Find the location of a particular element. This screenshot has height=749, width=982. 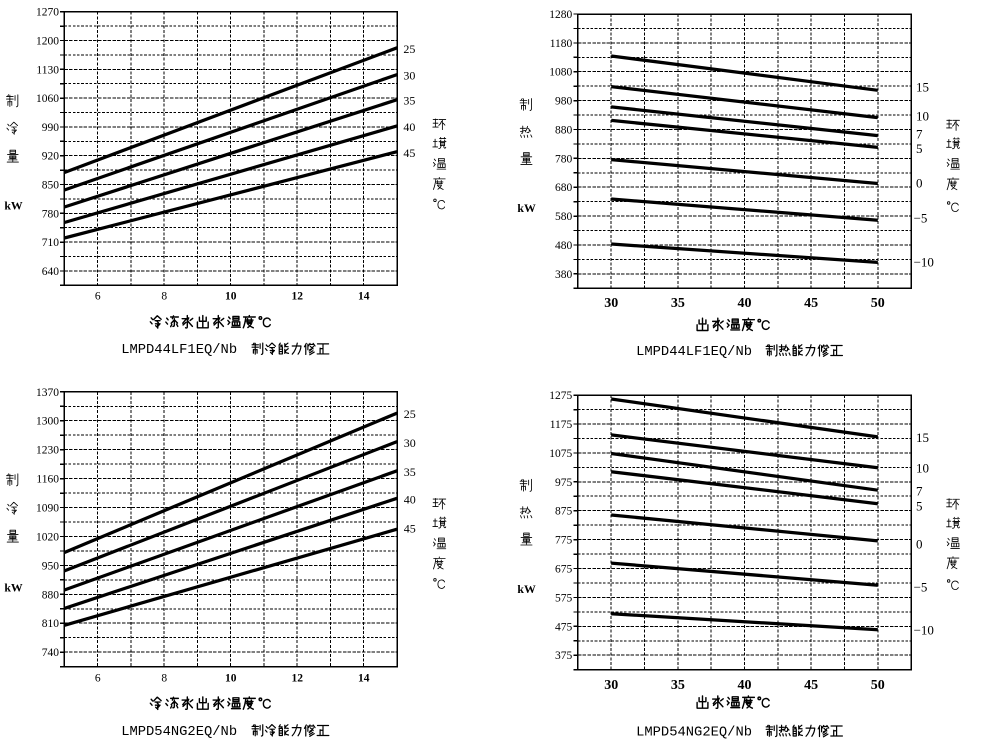

svg-text: 1275 is located at coordinates (560, 396).